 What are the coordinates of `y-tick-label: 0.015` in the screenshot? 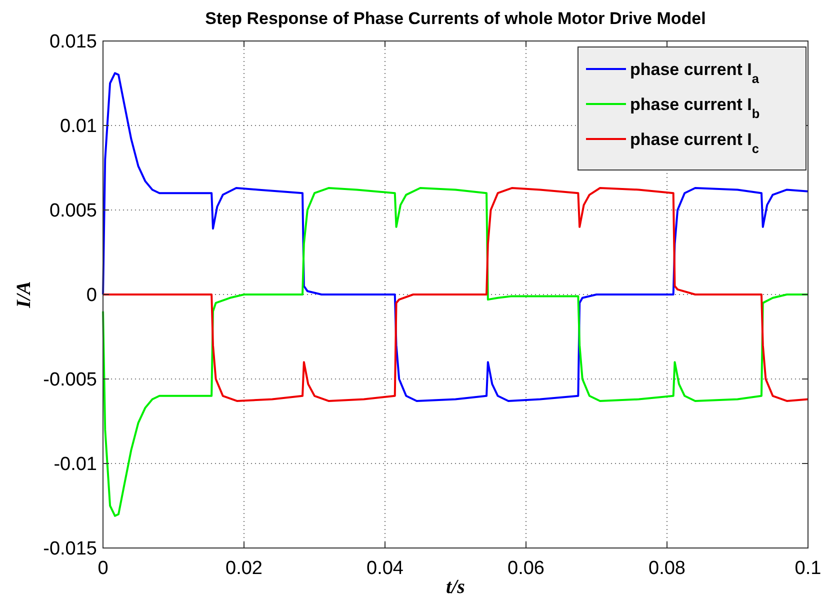 It's located at (73, 42).